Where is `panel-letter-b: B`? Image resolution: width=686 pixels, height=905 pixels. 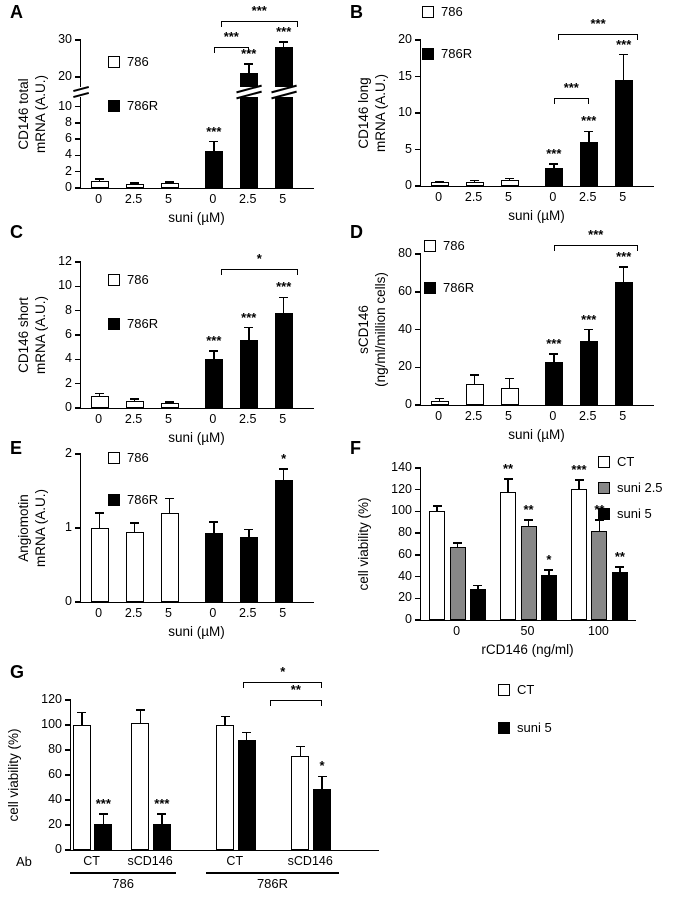 panel-letter-b: B is located at coordinates (356, 12).